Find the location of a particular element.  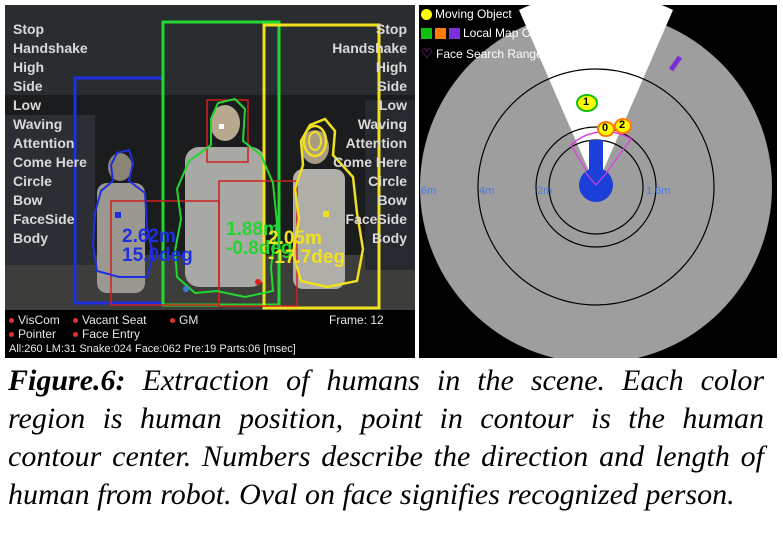

gesture-mode-right-0: Stop is located at coordinates (391, 29).